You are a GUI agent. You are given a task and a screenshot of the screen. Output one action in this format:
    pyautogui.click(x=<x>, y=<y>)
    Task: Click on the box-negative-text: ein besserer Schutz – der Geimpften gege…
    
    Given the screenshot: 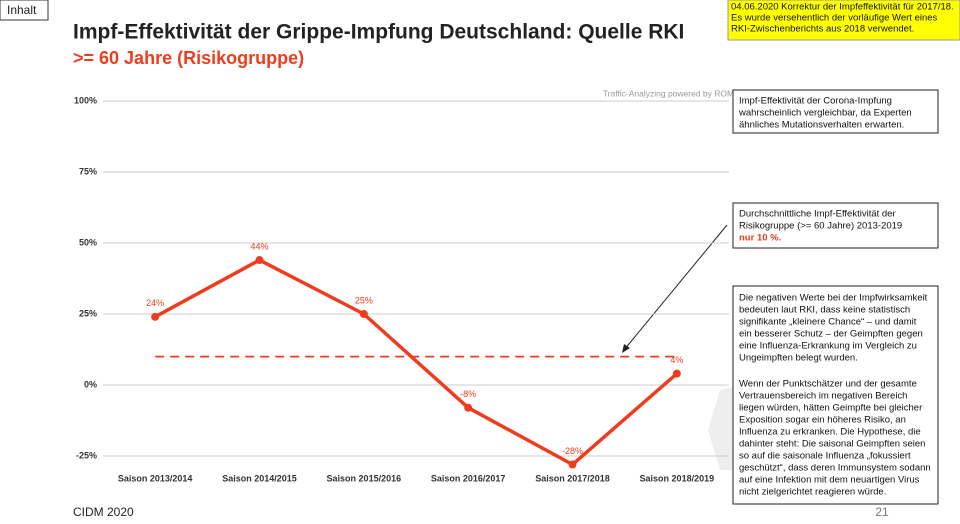 What is the action you would take?
    pyautogui.click(x=831, y=334)
    